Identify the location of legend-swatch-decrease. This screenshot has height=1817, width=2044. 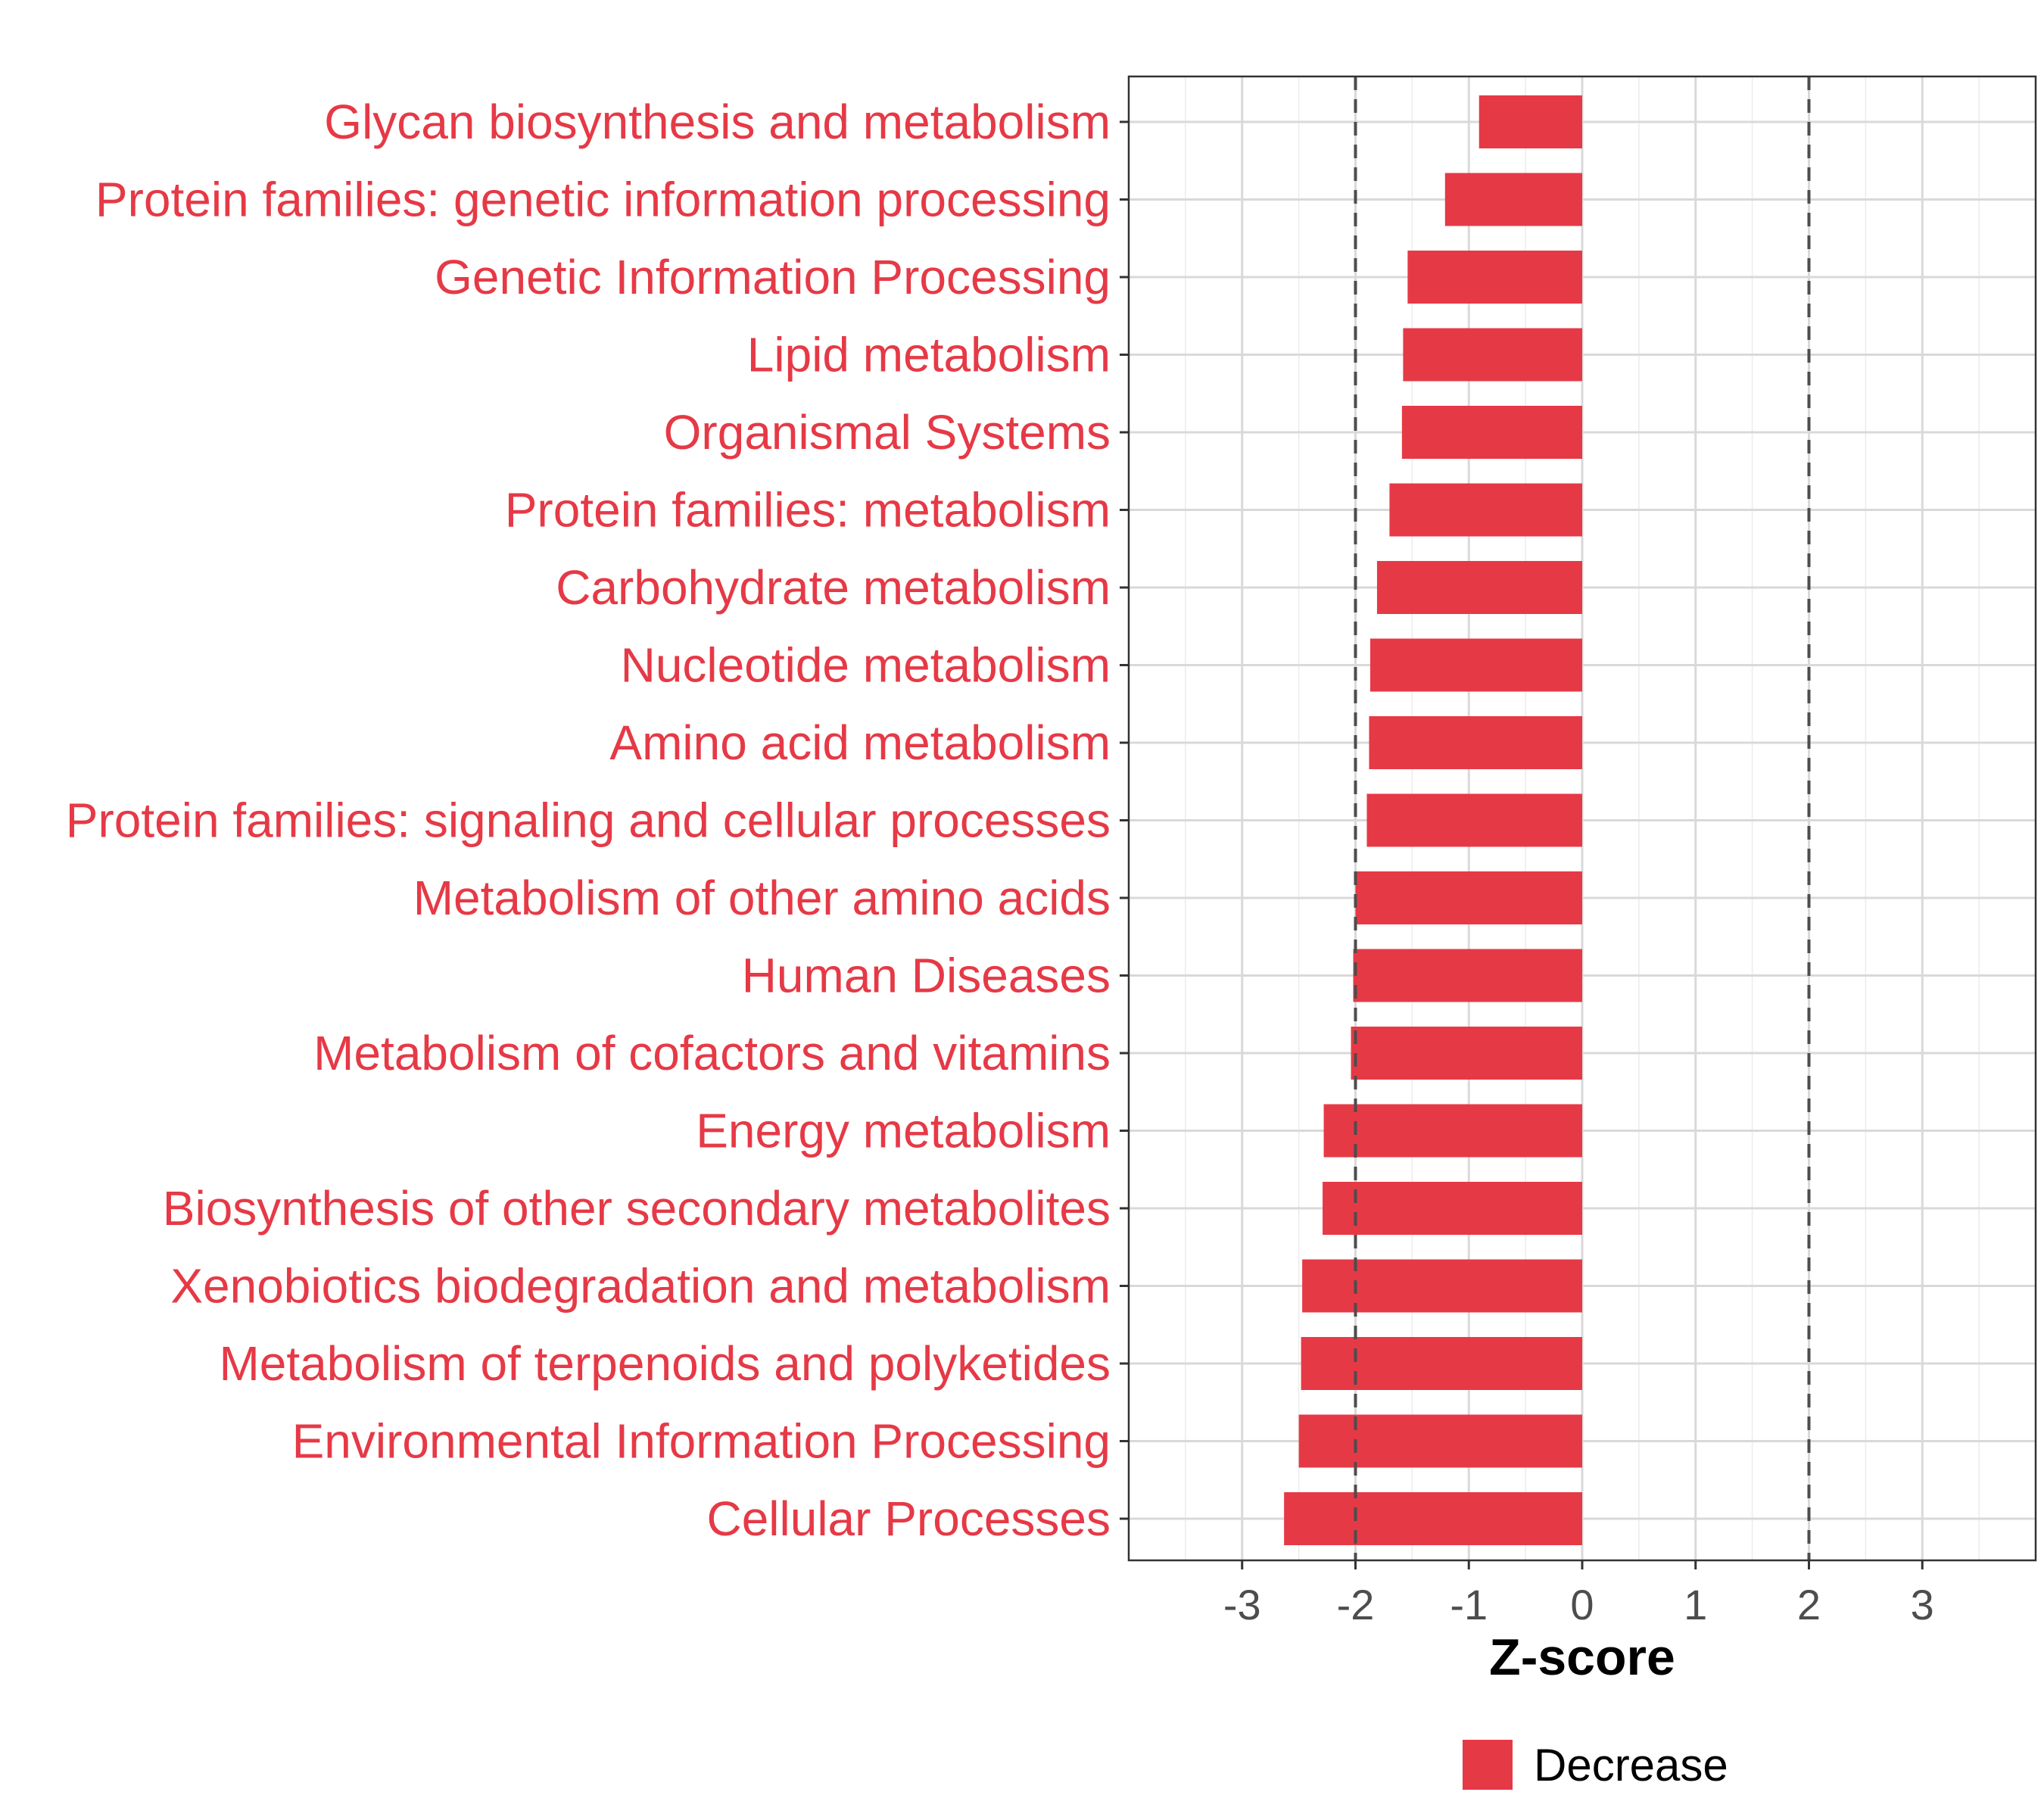
(1488, 1765).